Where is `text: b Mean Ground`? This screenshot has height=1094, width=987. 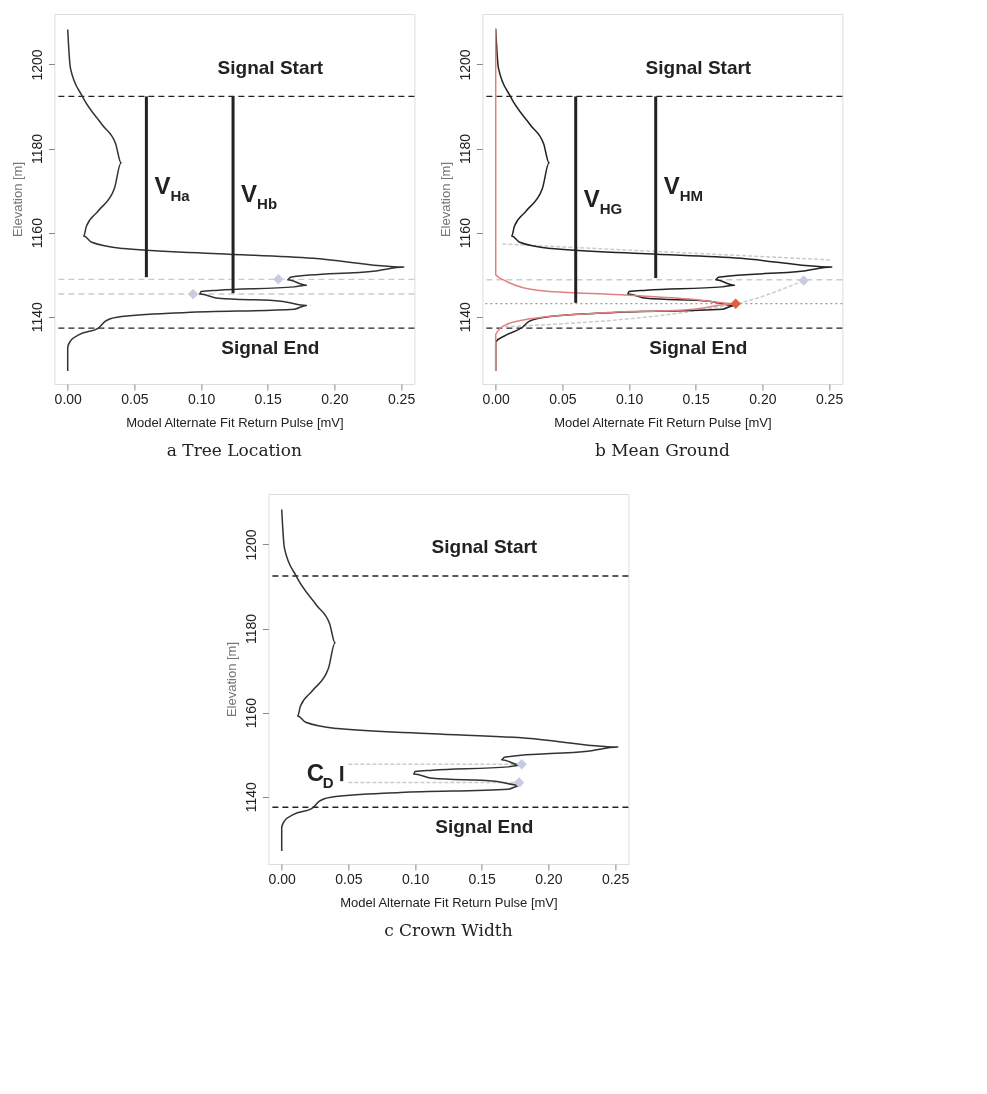
text: b Mean Ground is located at coordinates (662, 450).